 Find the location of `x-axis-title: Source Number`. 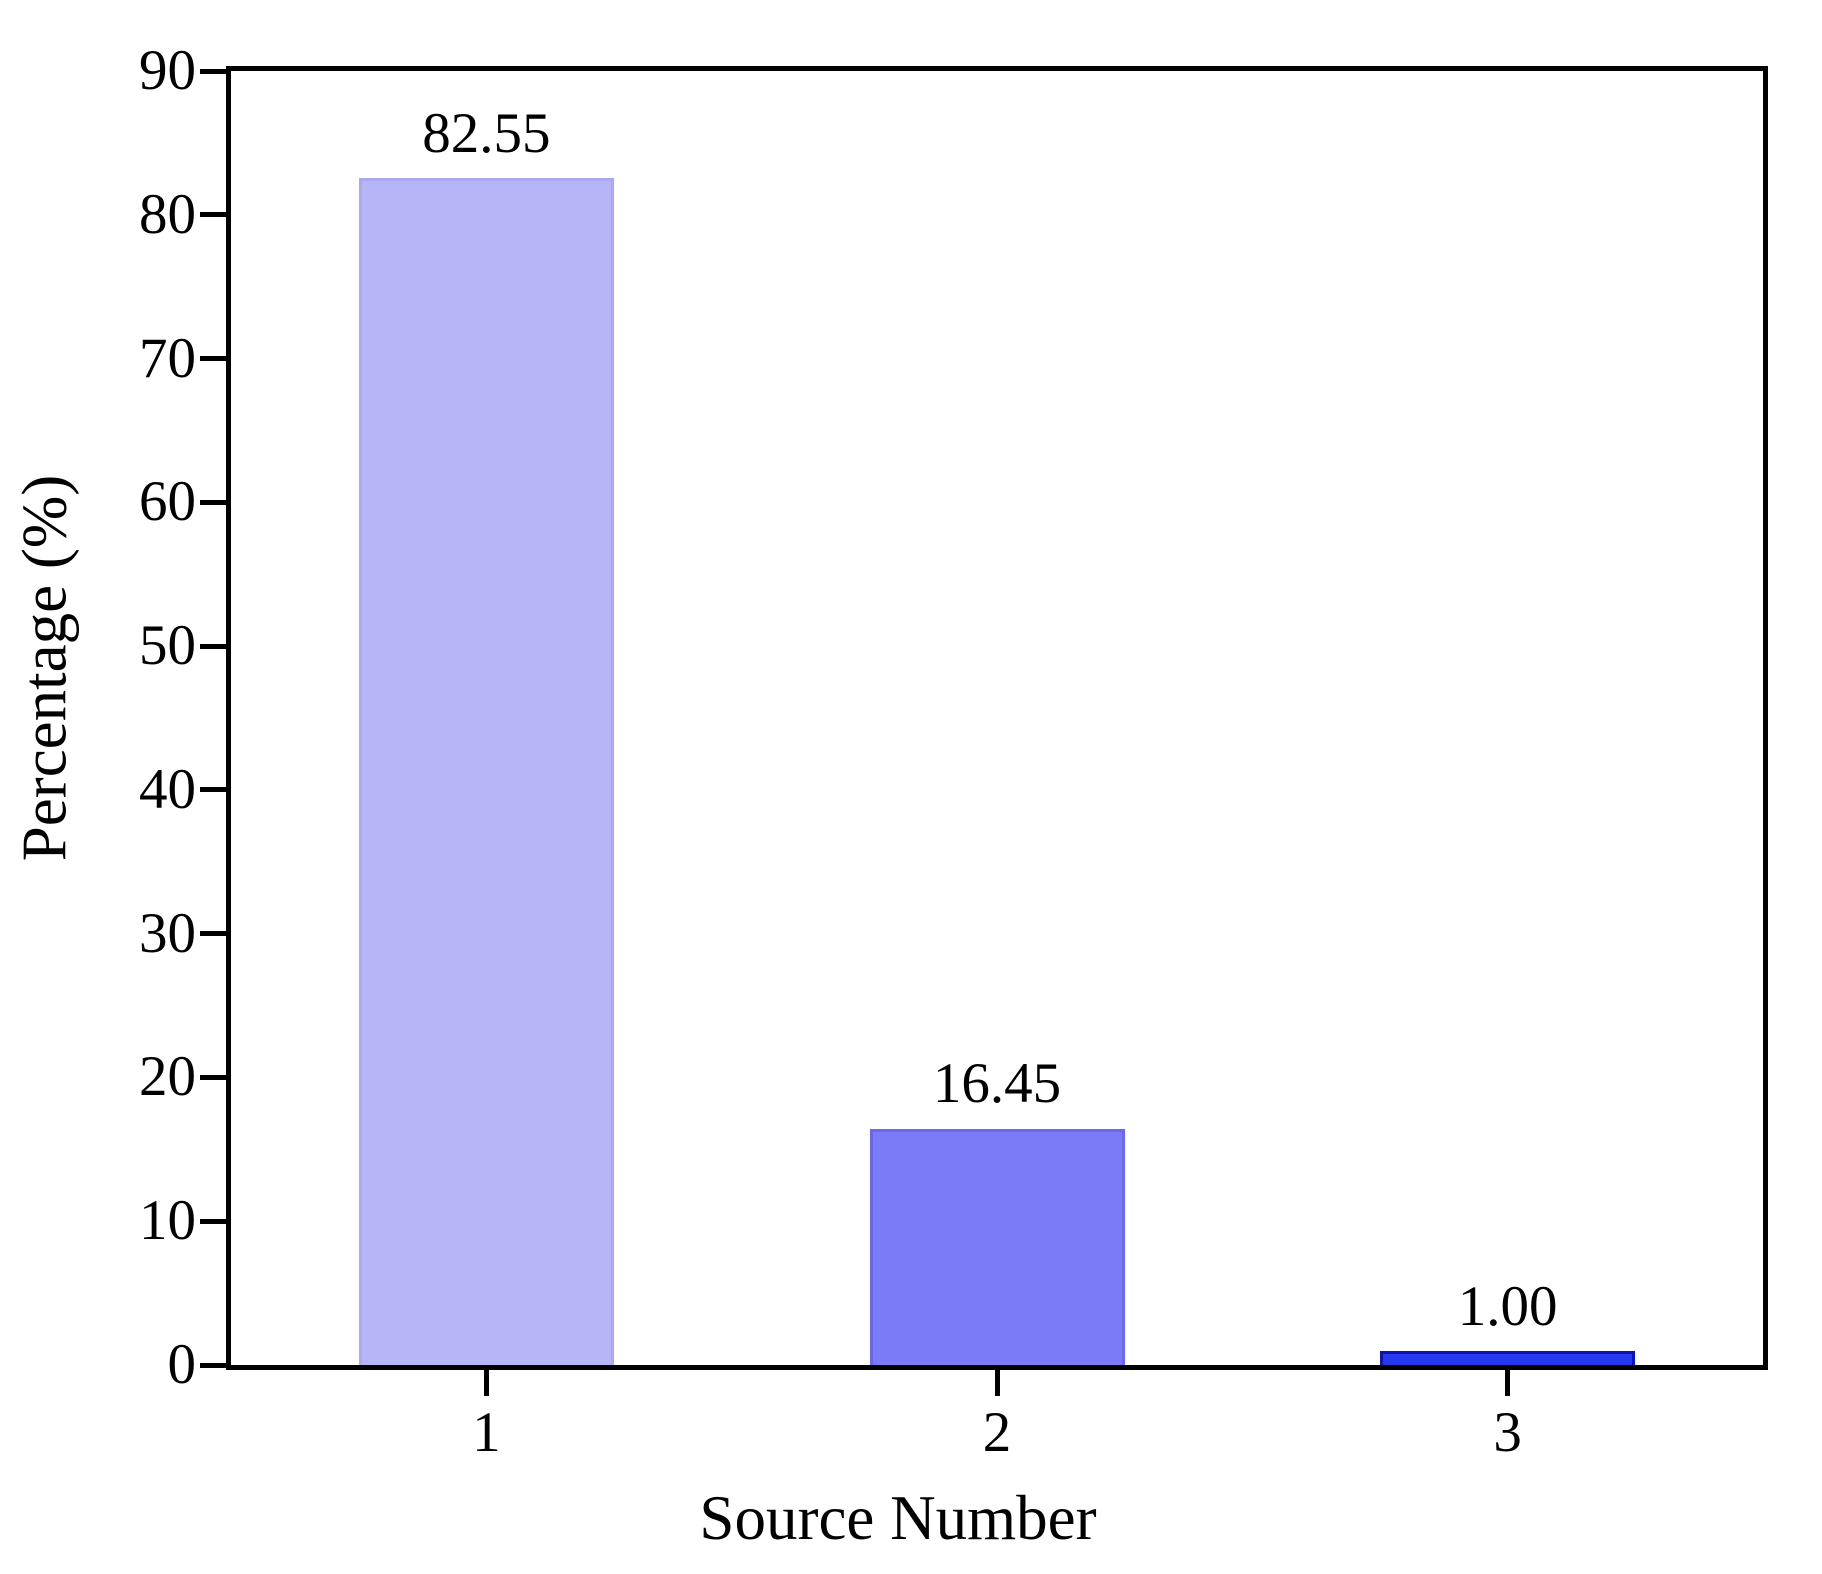

x-axis-title: Source Number is located at coordinates (898, 1518).